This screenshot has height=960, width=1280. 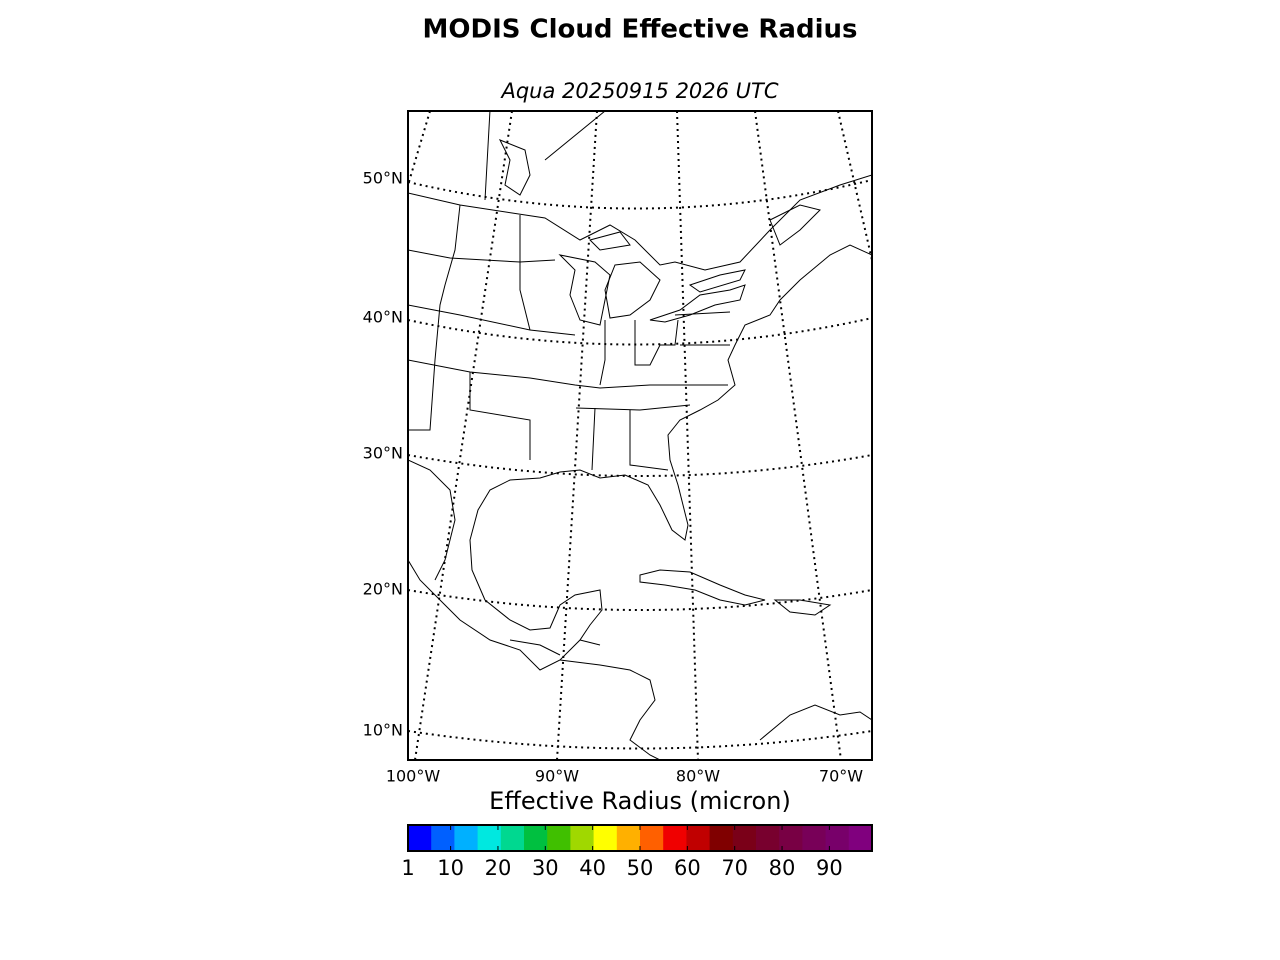 I want to click on colorbar-tick-label: 10, so click(x=450, y=868).